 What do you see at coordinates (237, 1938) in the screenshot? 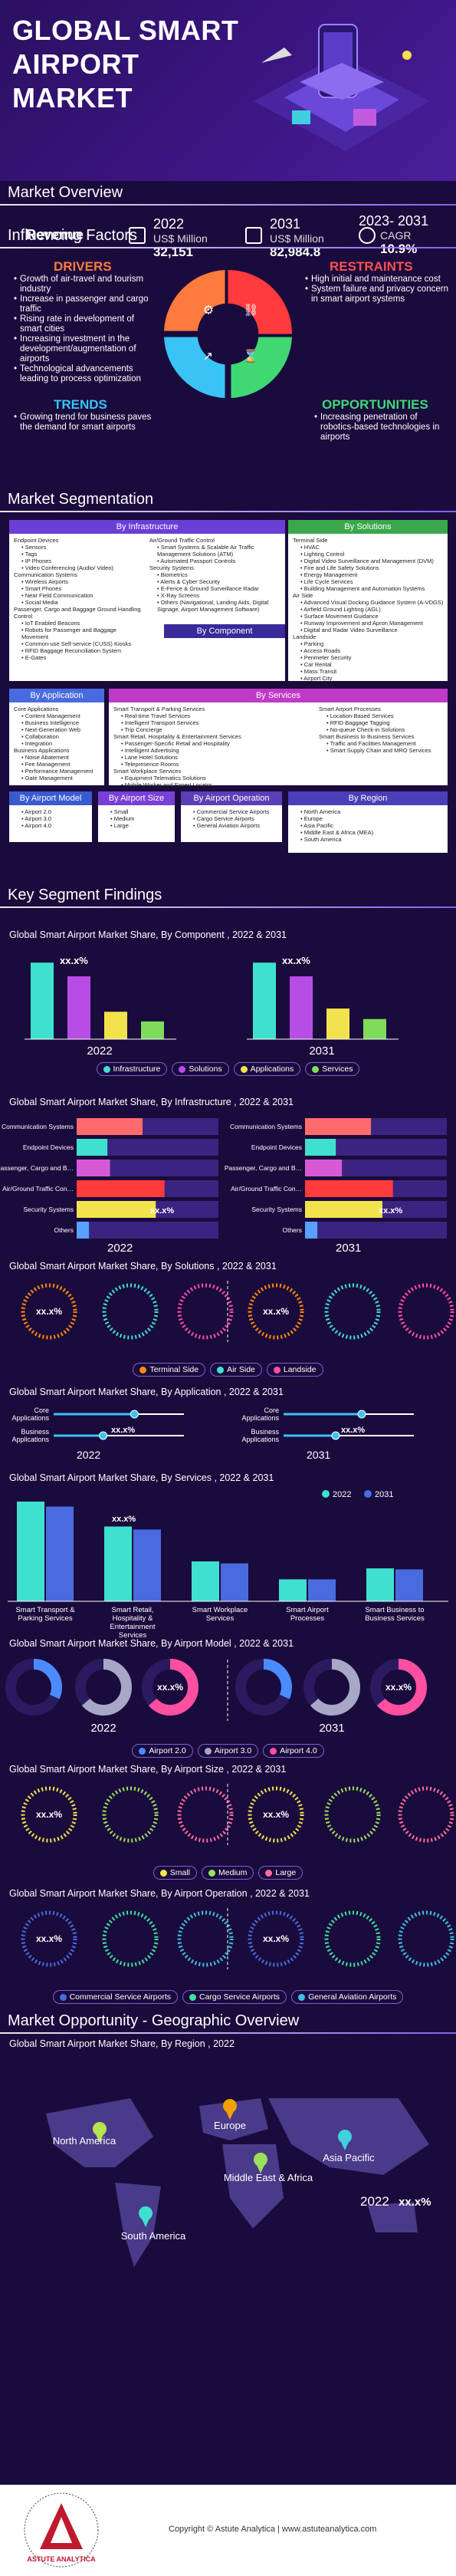
I see `airport-operation-donut-chart: xx.x% xx.x%` at bounding box center [237, 1938].